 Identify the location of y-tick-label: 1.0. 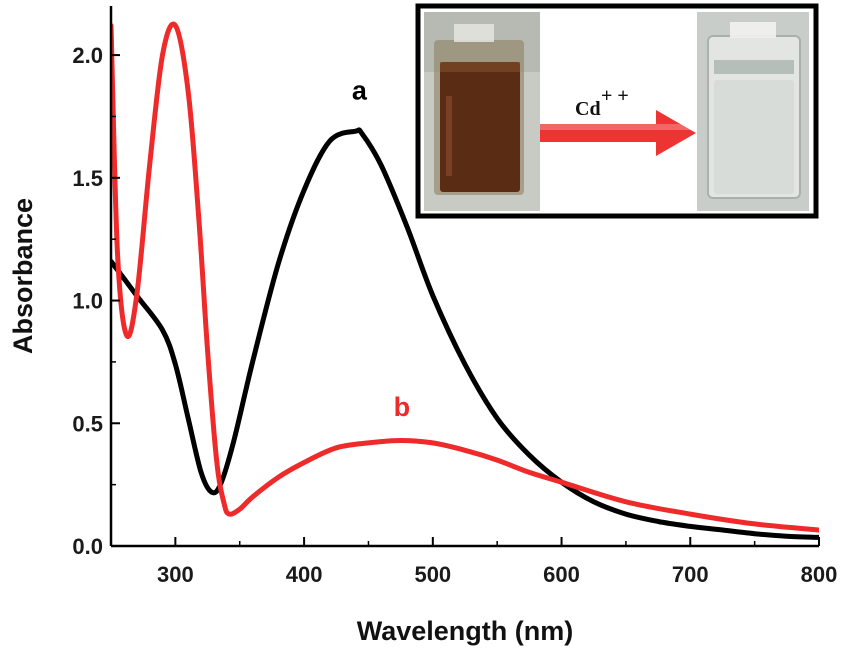
(87, 301).